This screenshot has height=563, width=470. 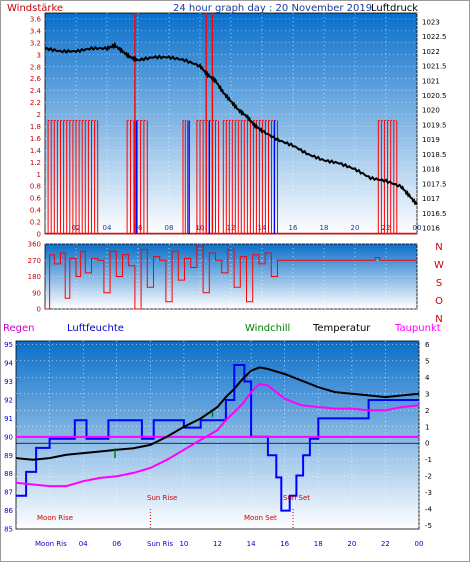 I want to click on humidity-tick-label: 88, so click(x=8, y=474).